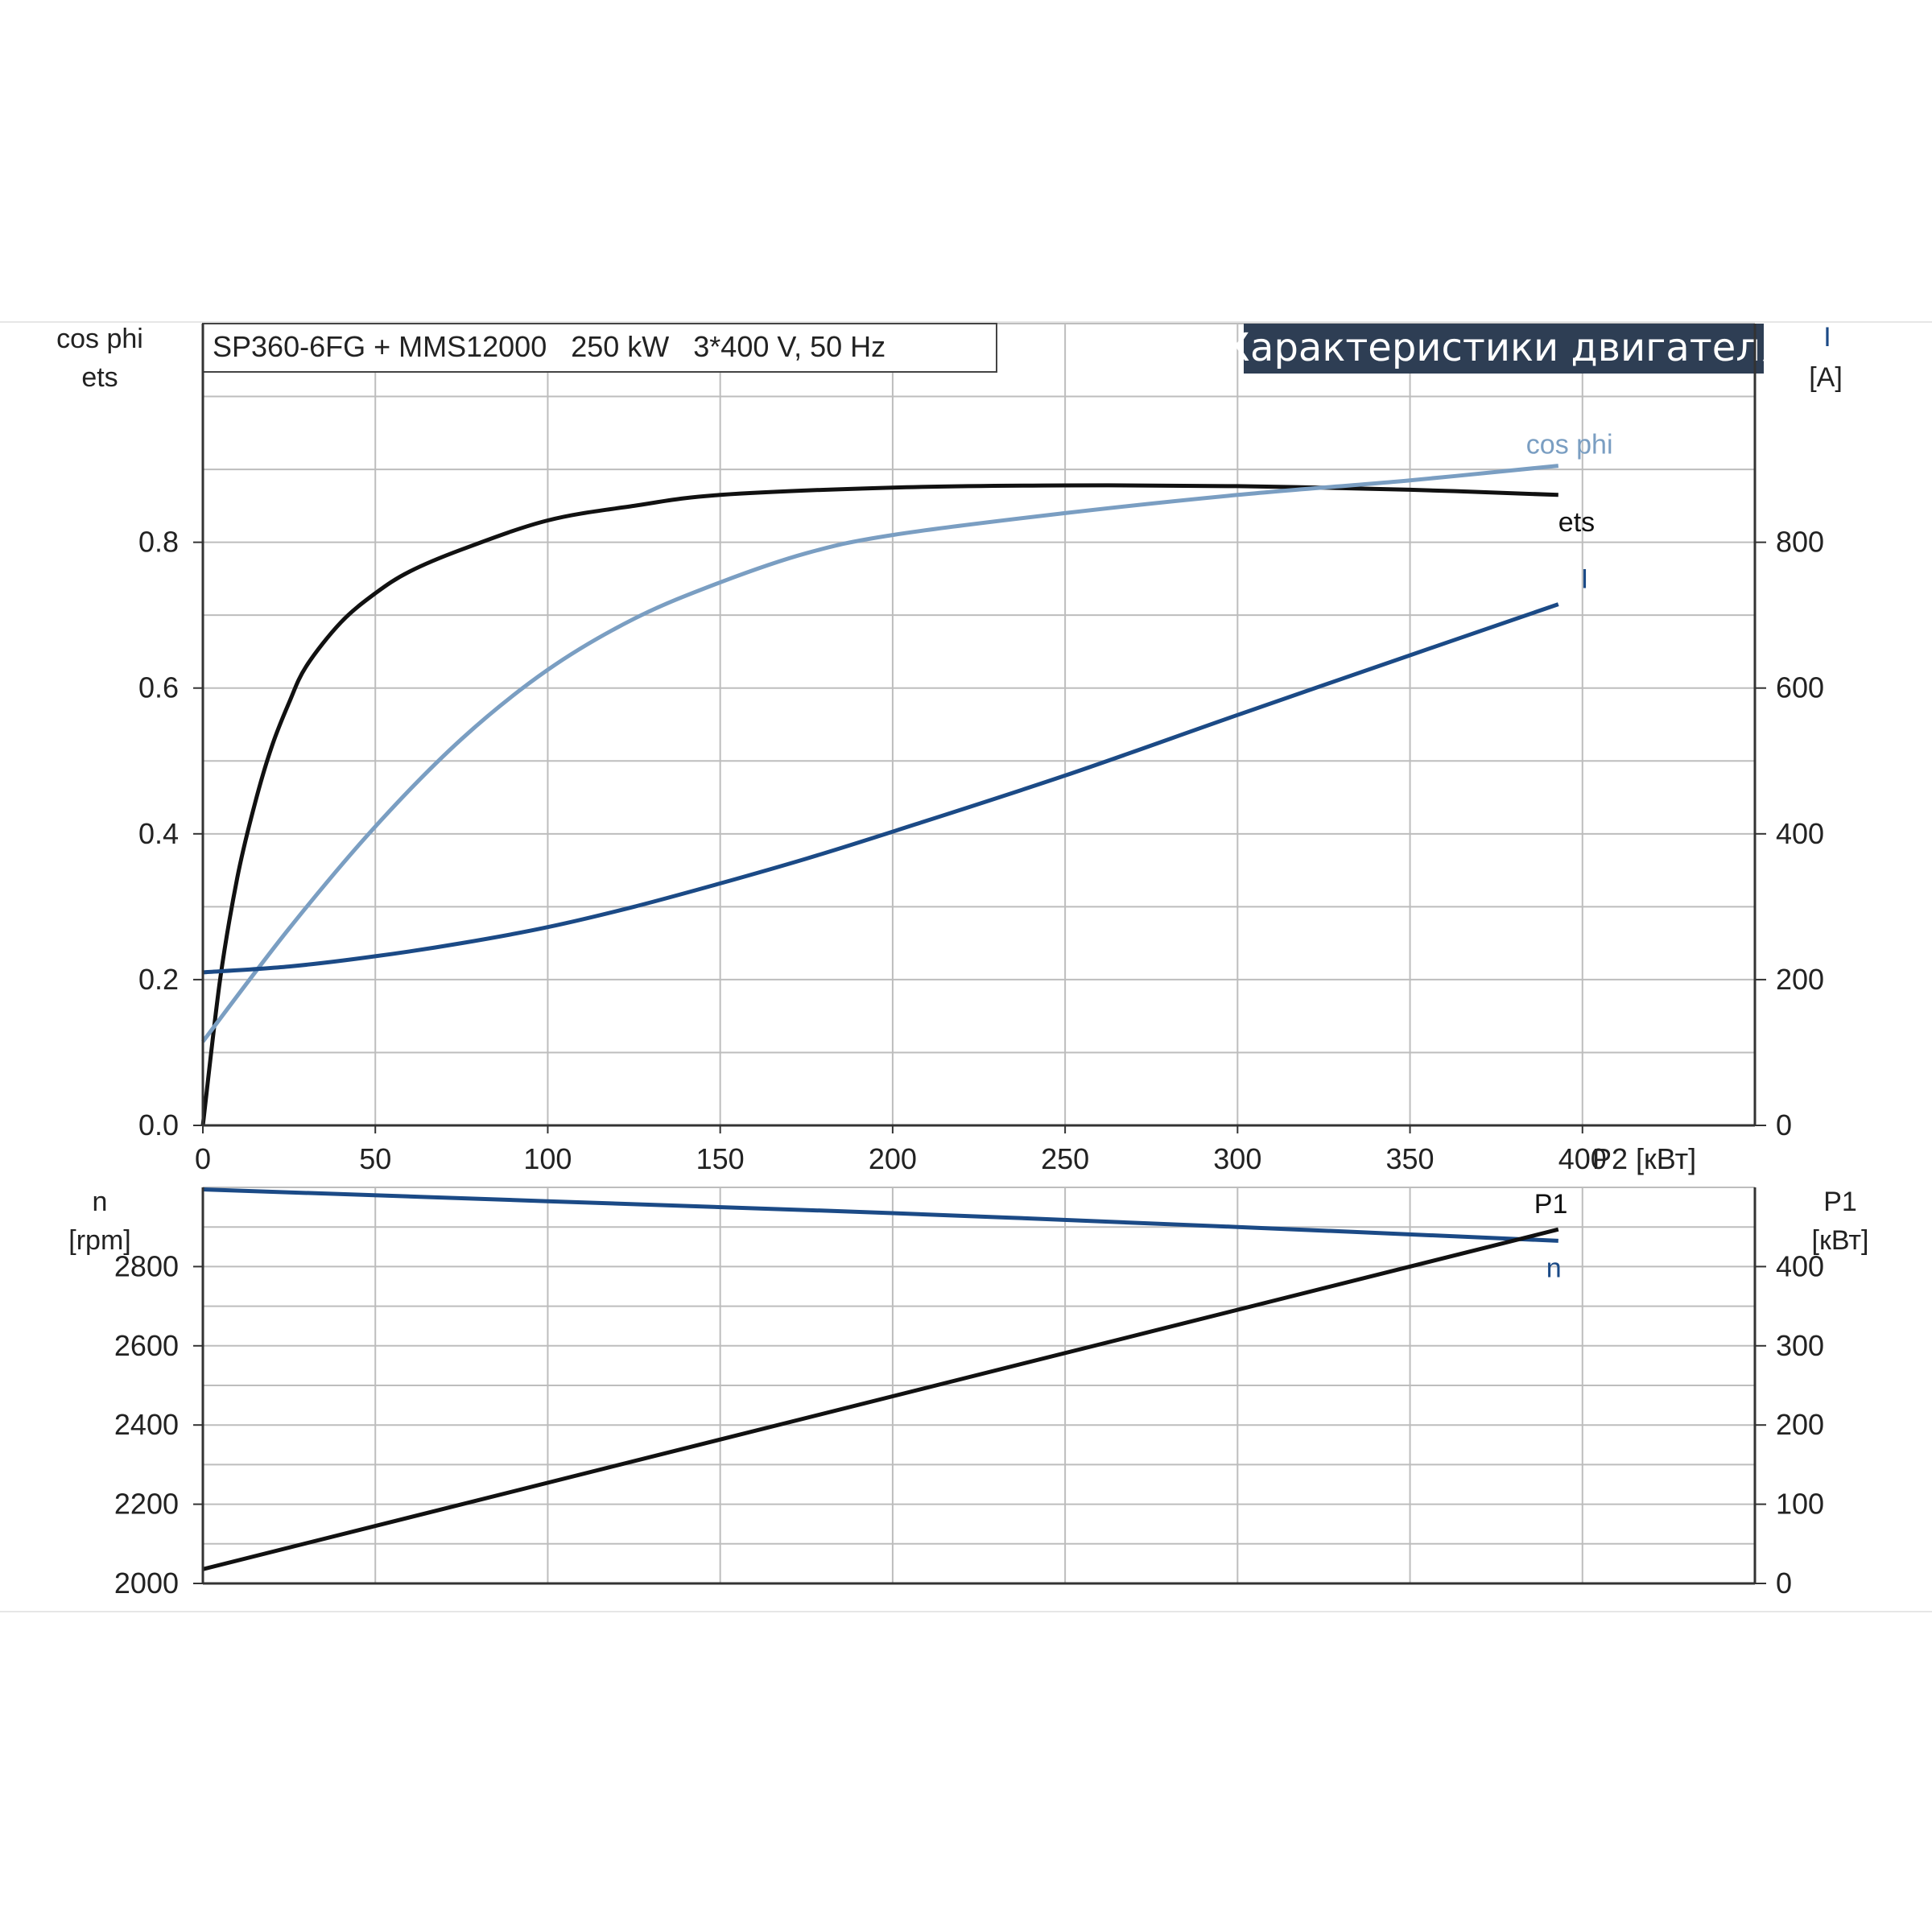 The height and width of the screenshot is (1932, 1932). What do you see at coordinates (880, 788) in the screenshot?
I see `series-line-i` at bounding box center [880, 788].